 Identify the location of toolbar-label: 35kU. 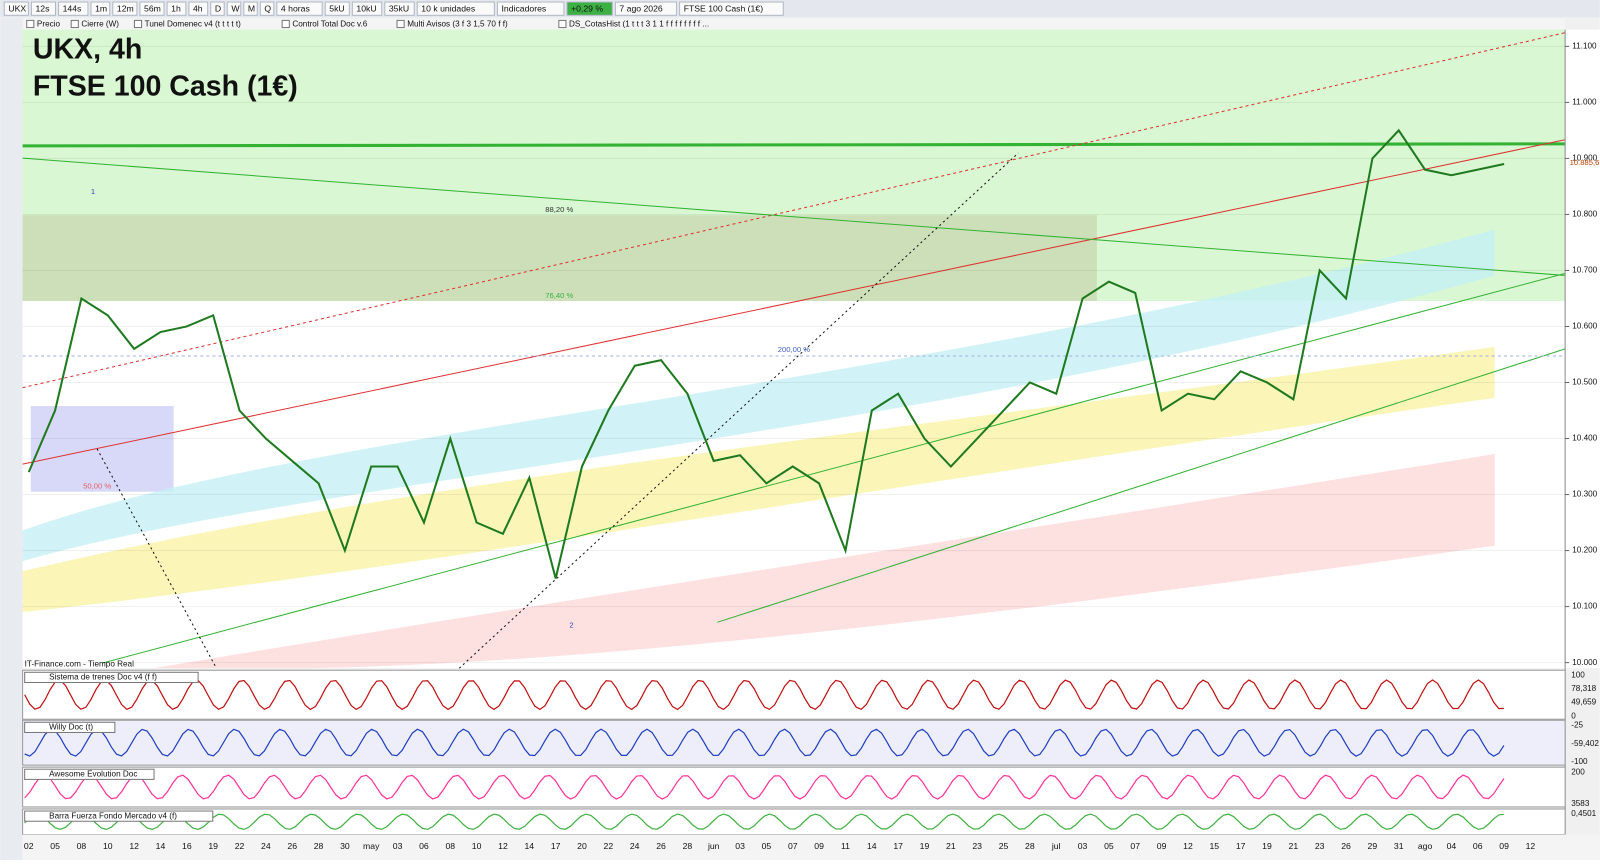
(399, 8).